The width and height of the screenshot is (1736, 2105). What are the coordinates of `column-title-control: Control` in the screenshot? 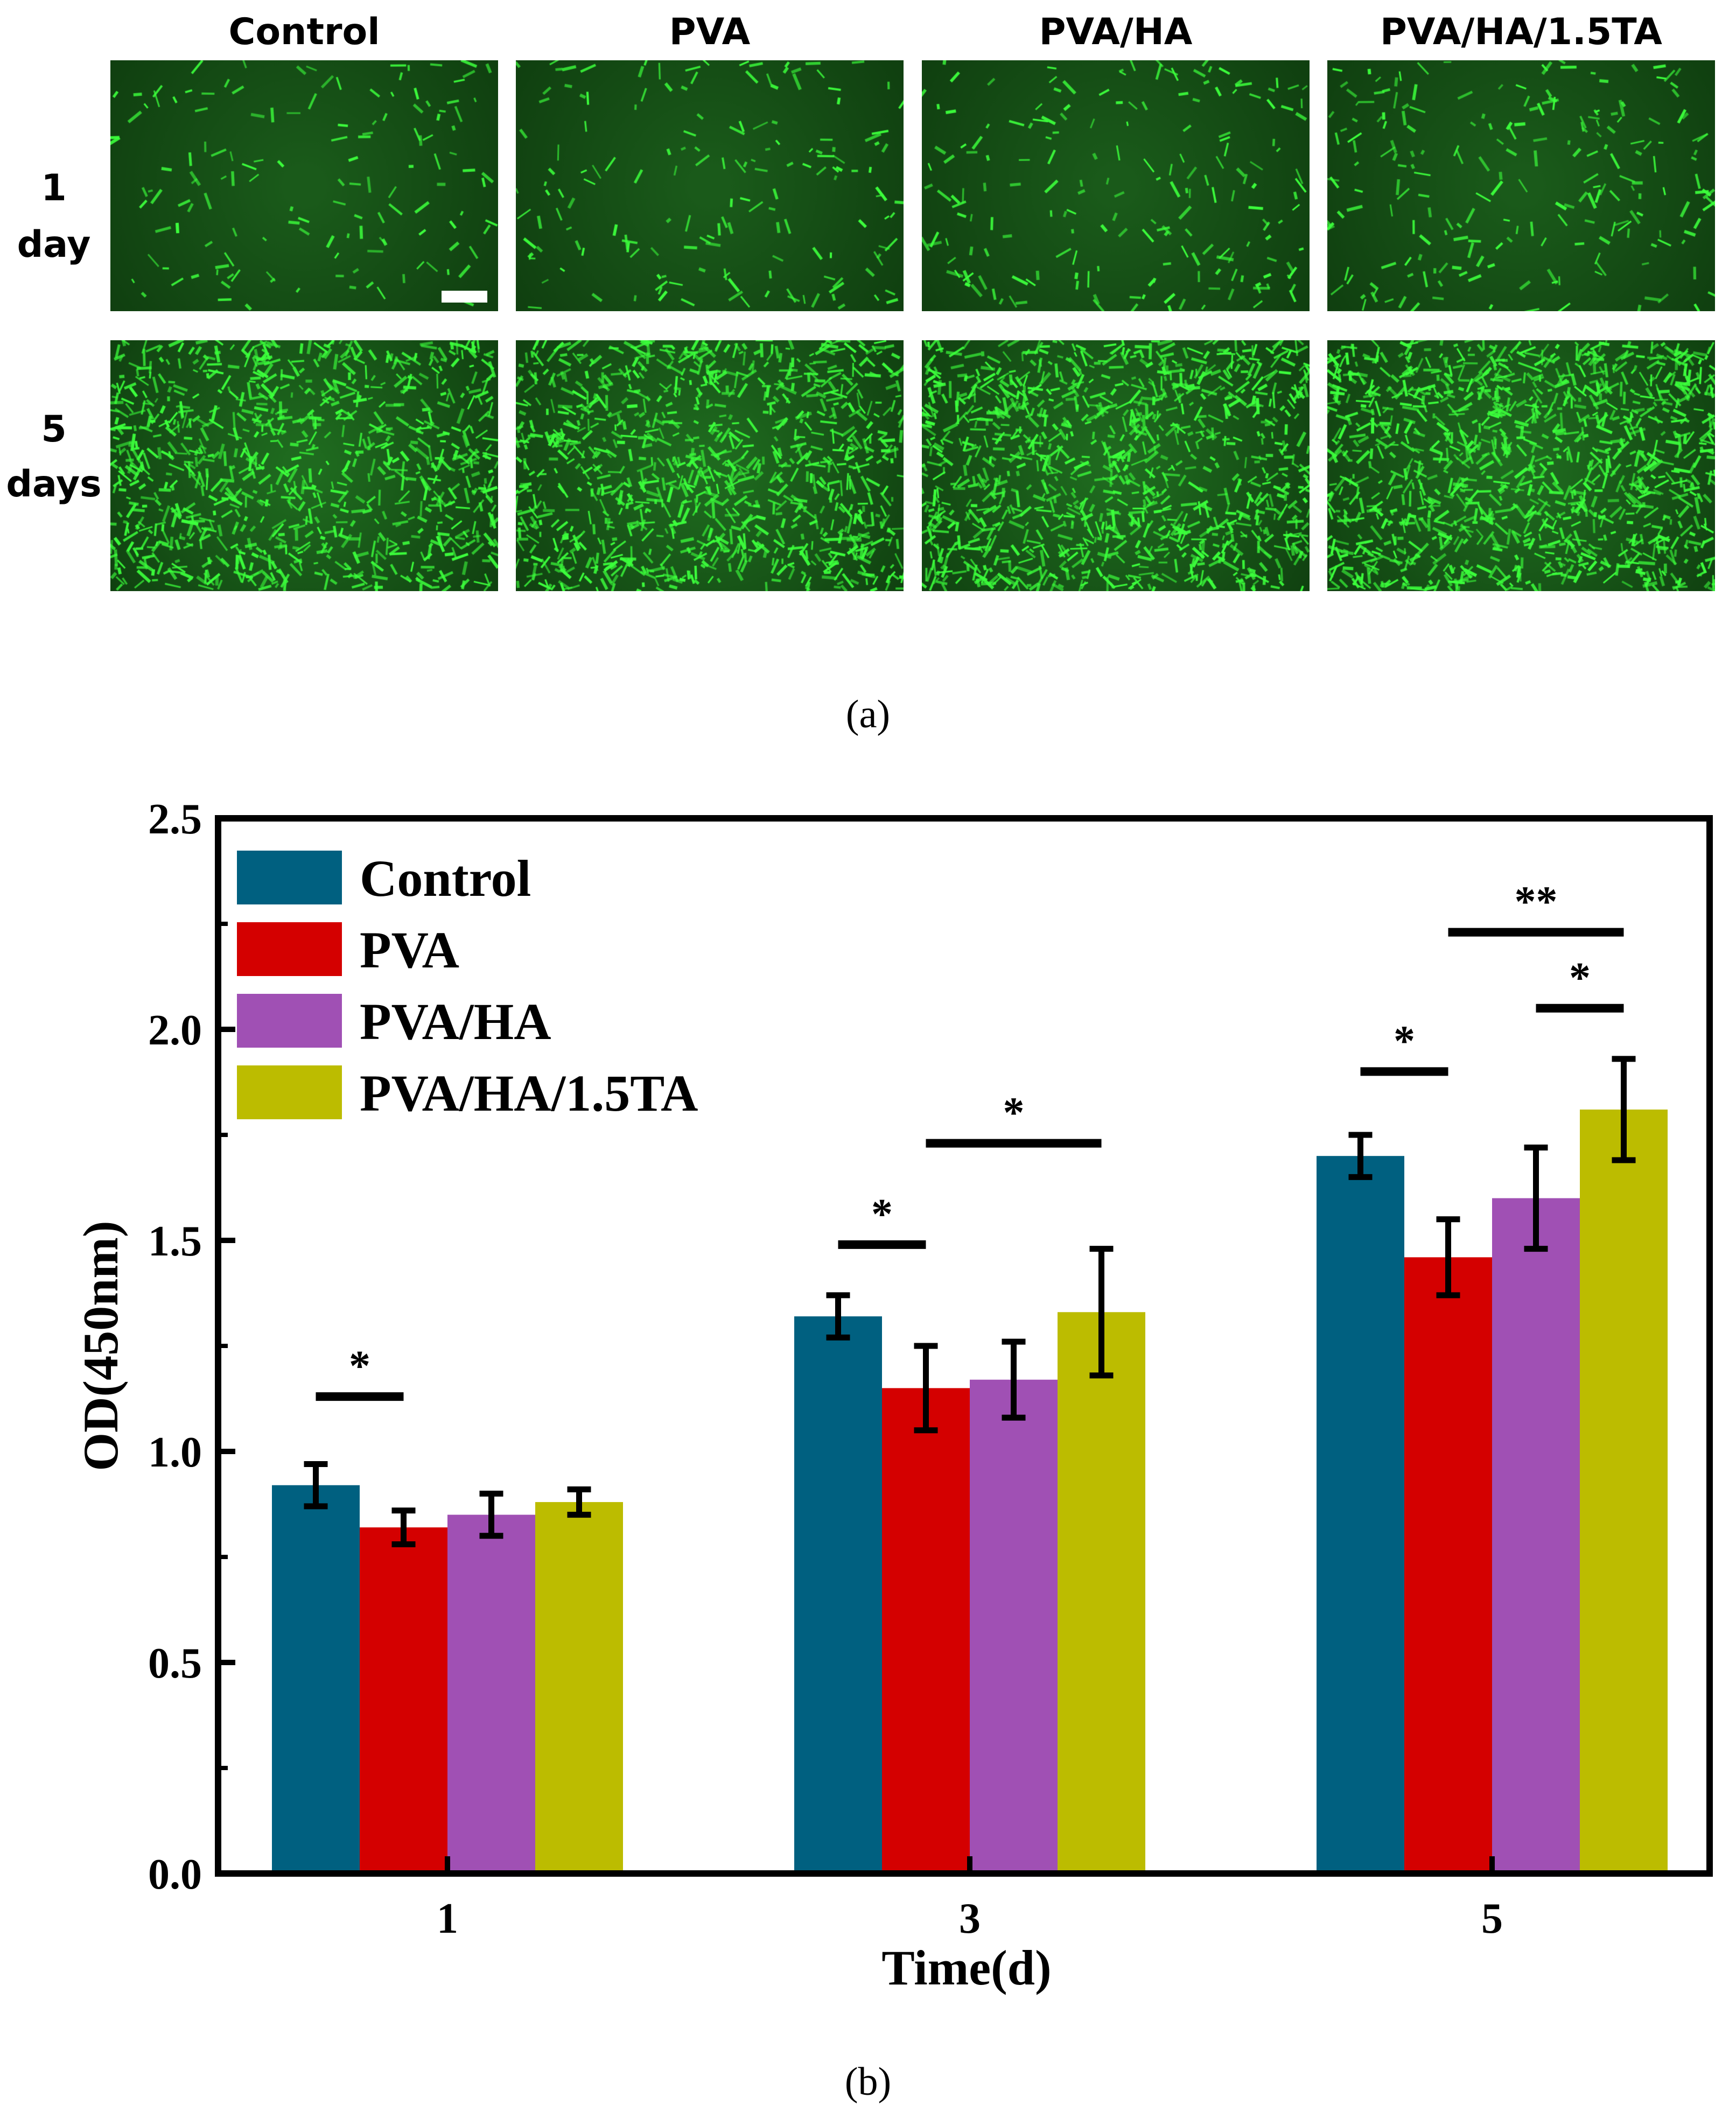 It's located at (304, 32).